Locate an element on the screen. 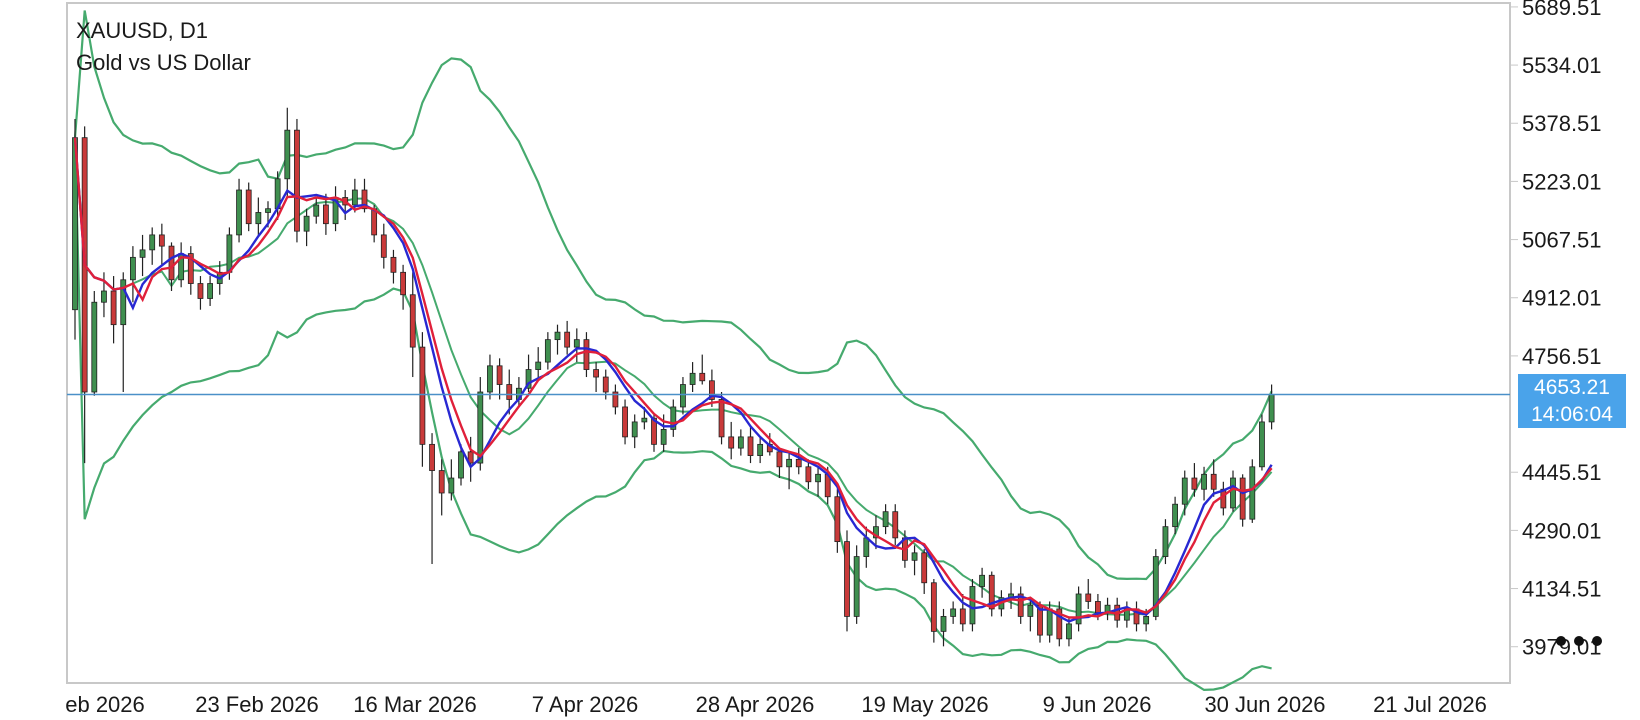  y-tick-label: 4445.51 is located at coordinates (1562, 472).